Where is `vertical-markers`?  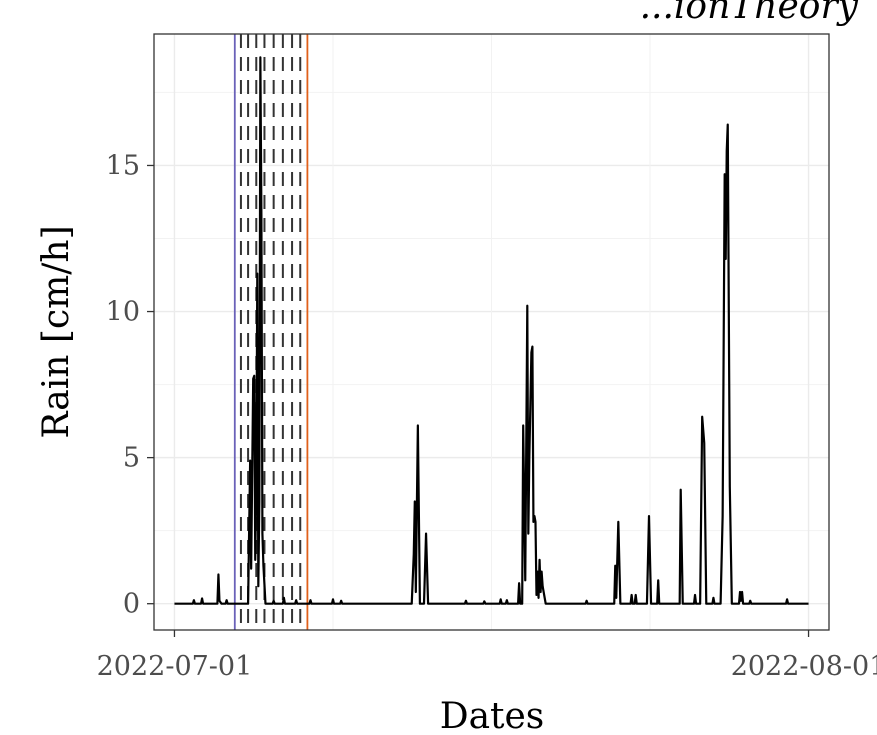 vertical-markers is located at coordinates (271, 332).